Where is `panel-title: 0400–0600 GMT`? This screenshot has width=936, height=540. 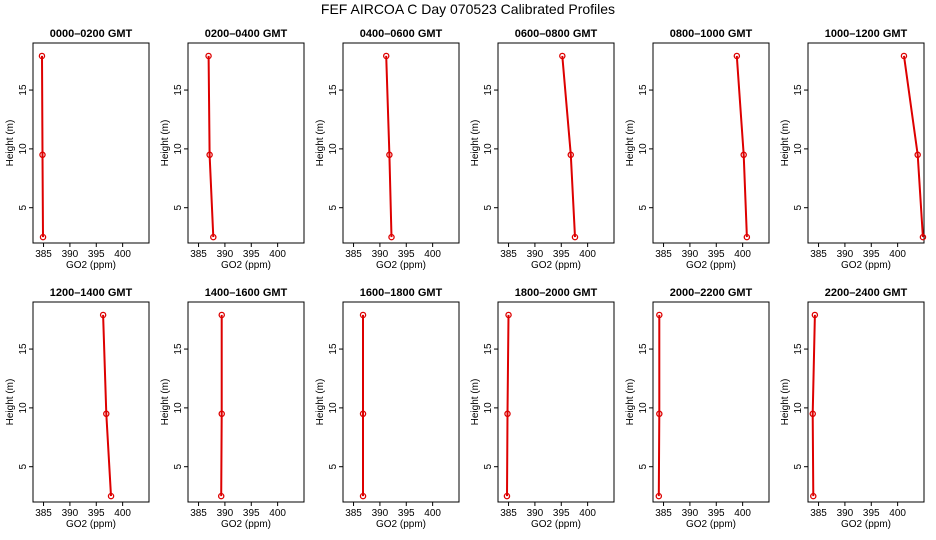 panel-title: 0400–0600 GMT is located at coordinates (401, 34).